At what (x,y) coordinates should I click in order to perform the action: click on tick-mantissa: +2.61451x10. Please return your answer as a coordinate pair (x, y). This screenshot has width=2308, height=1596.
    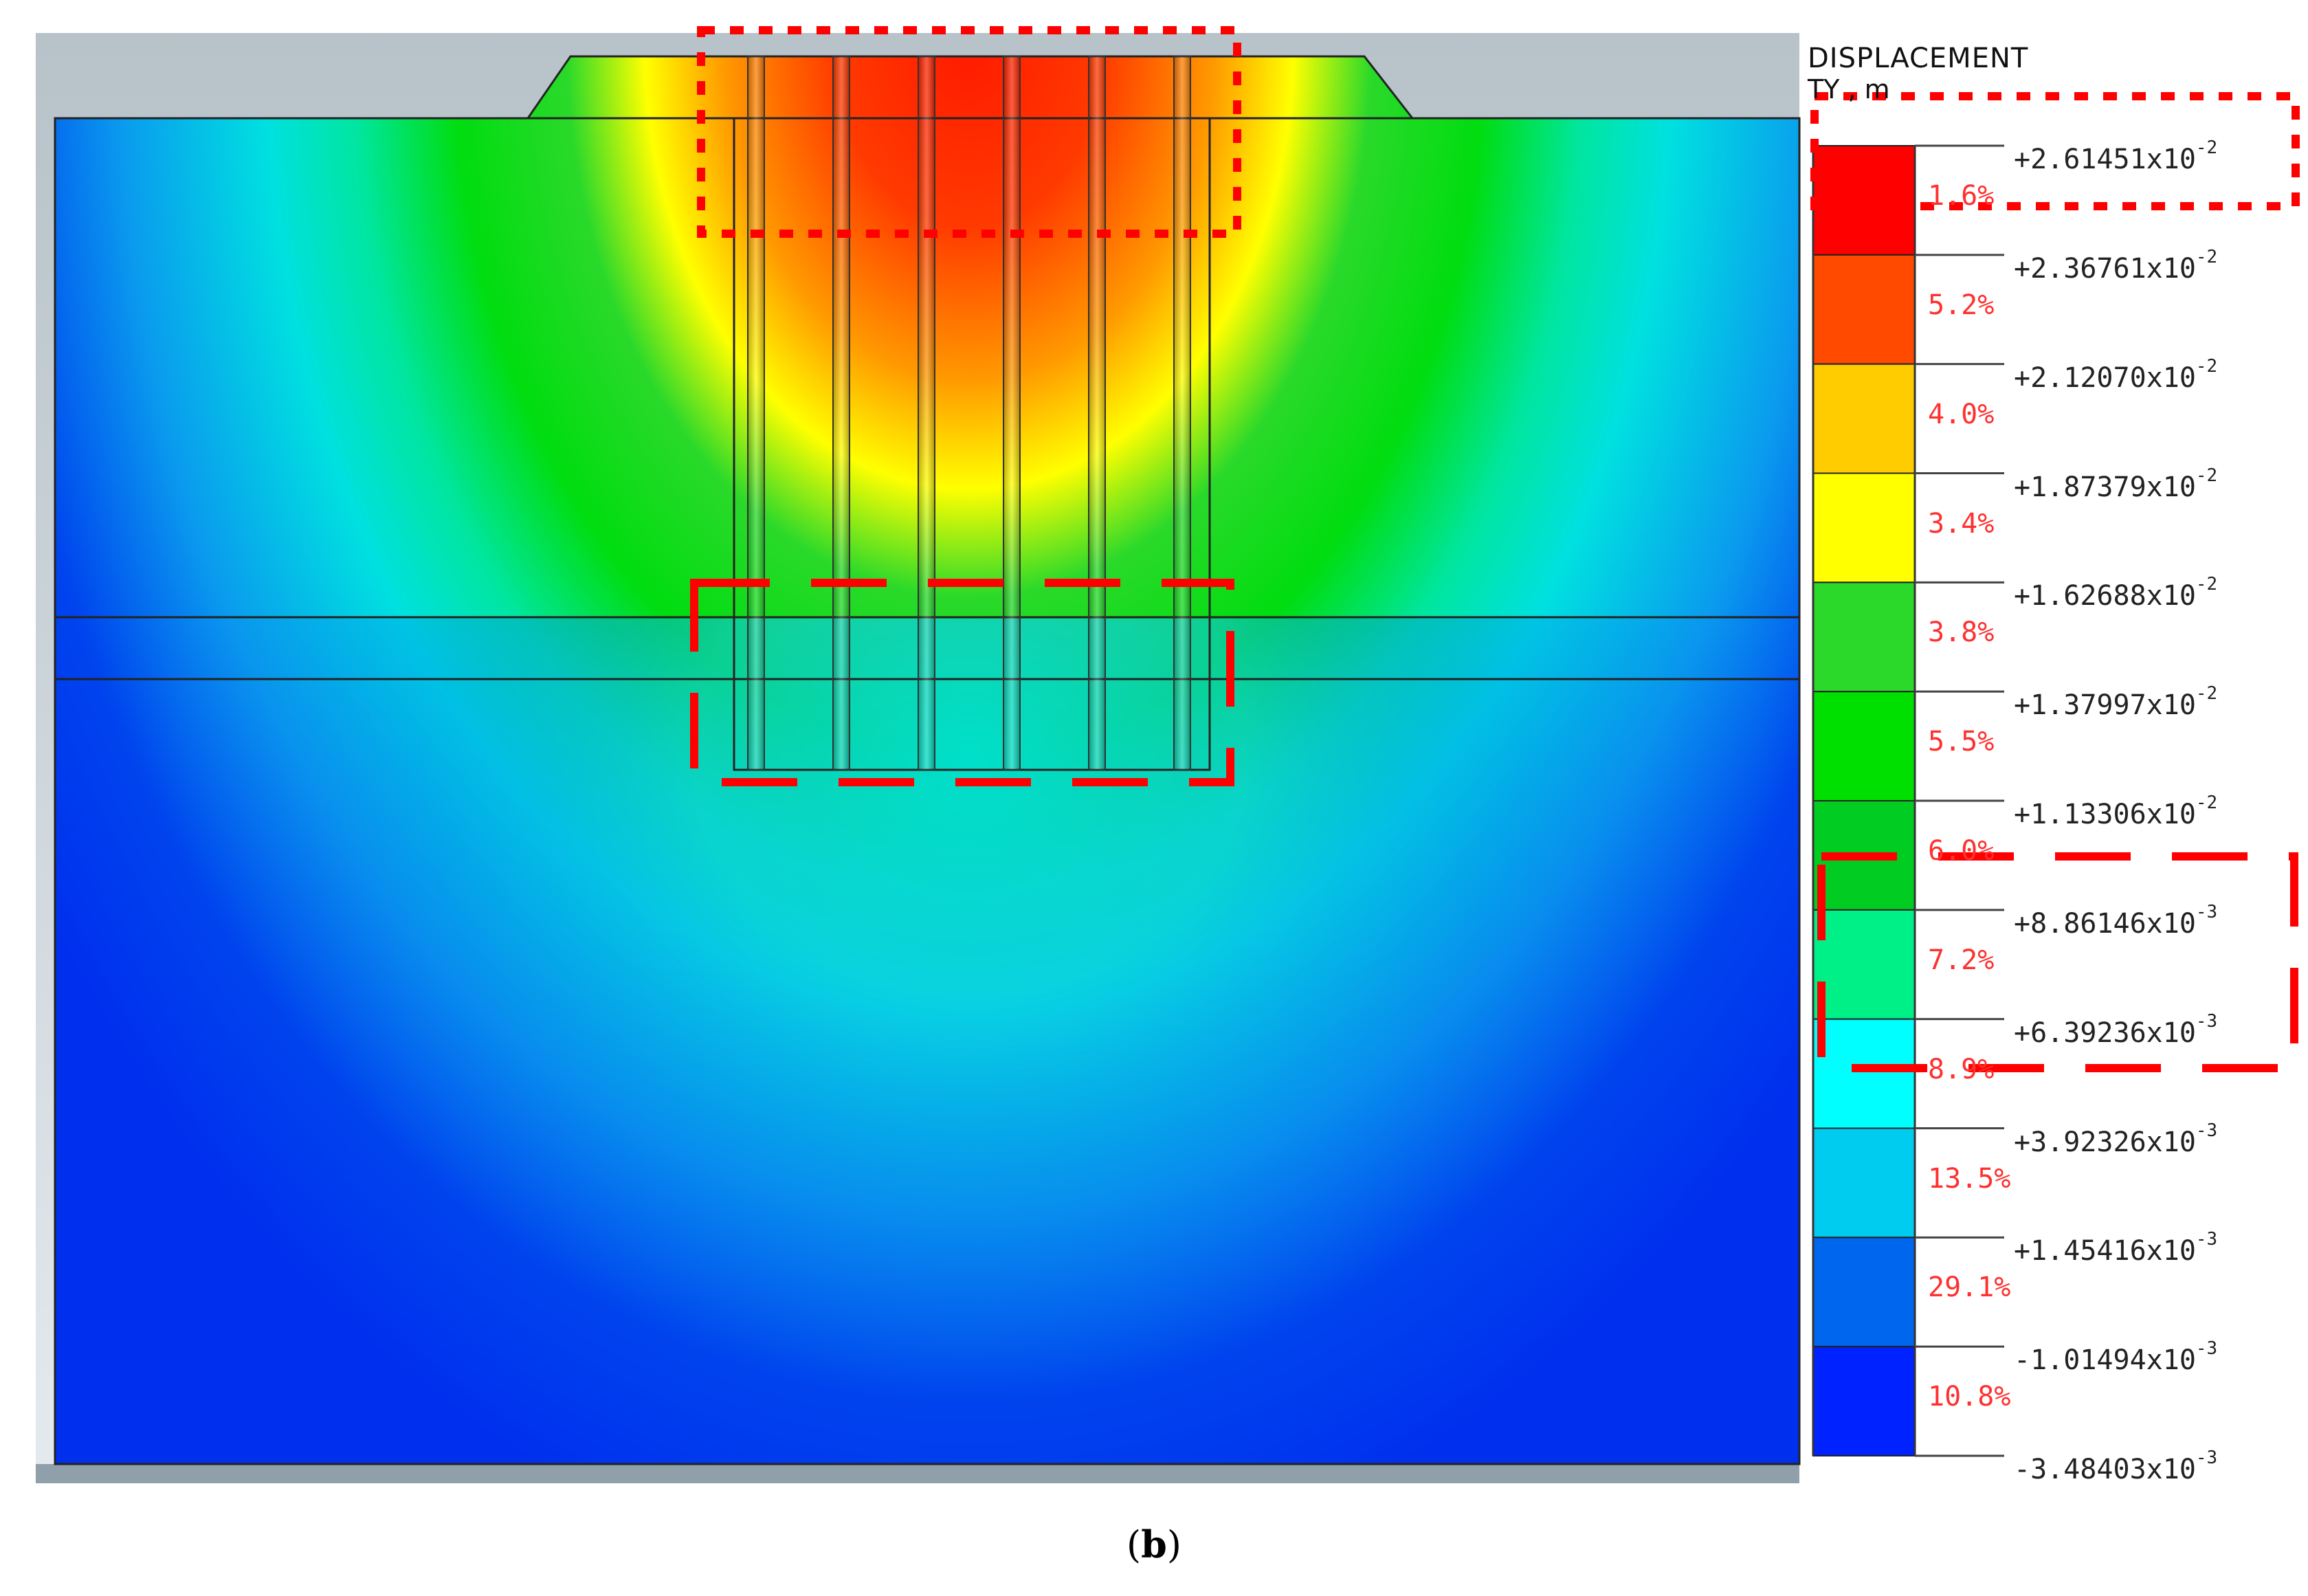
    Looking at the image, I should click on (2105, 159).